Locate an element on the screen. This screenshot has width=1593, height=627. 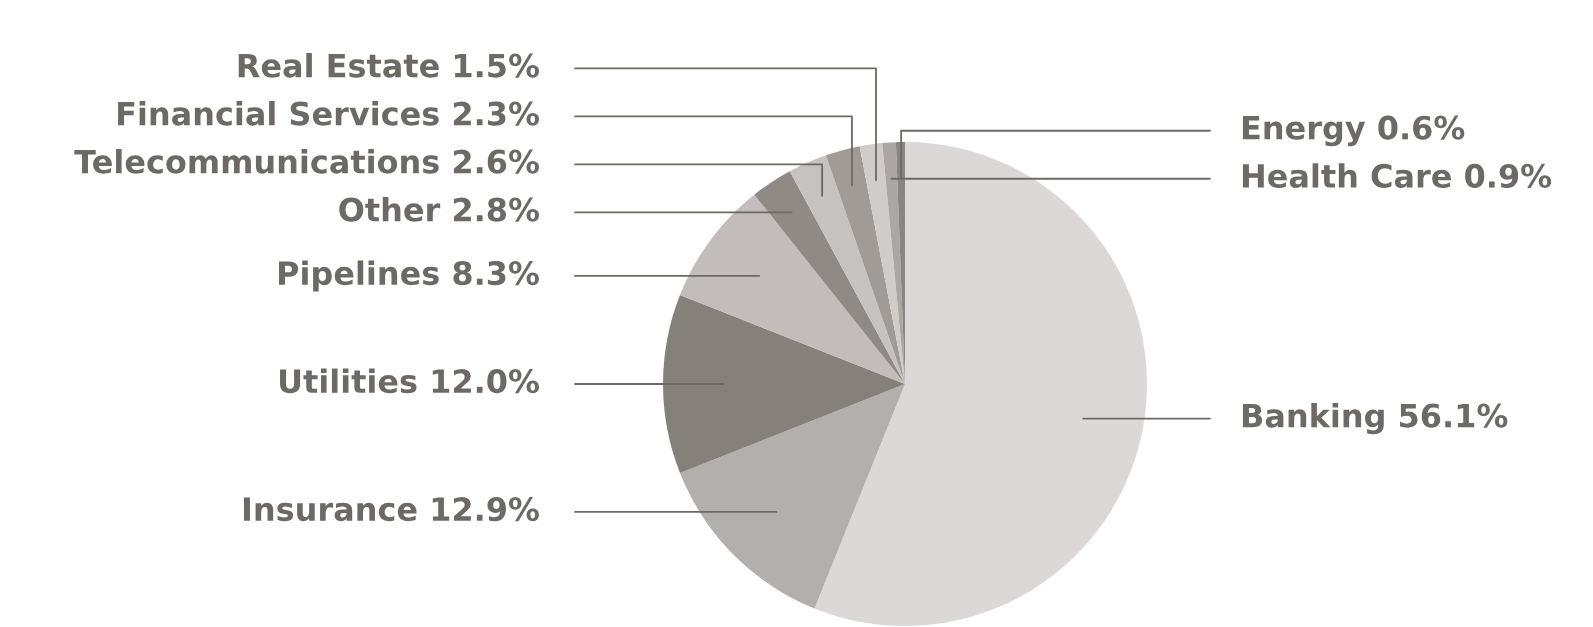
slice-label: Telecommunications 2.6% is located at coordinates (306, 161).